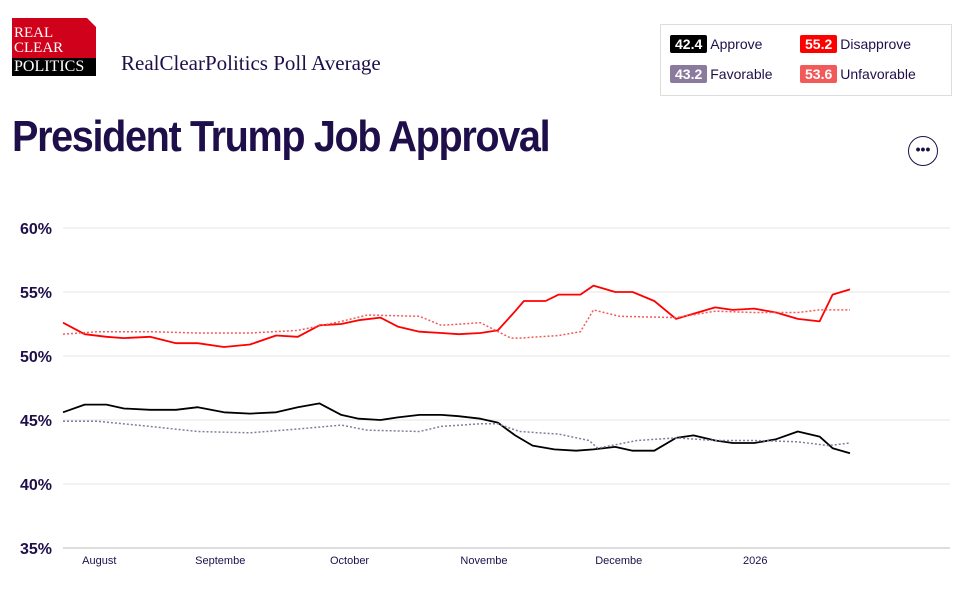 The height and width of the screenshot is (602, 972). What do you see at coordinates (251, 63) in the screenshot?
I see `subtitle: RealClearPolitics Poll Average` at bounding box center [251, 63].